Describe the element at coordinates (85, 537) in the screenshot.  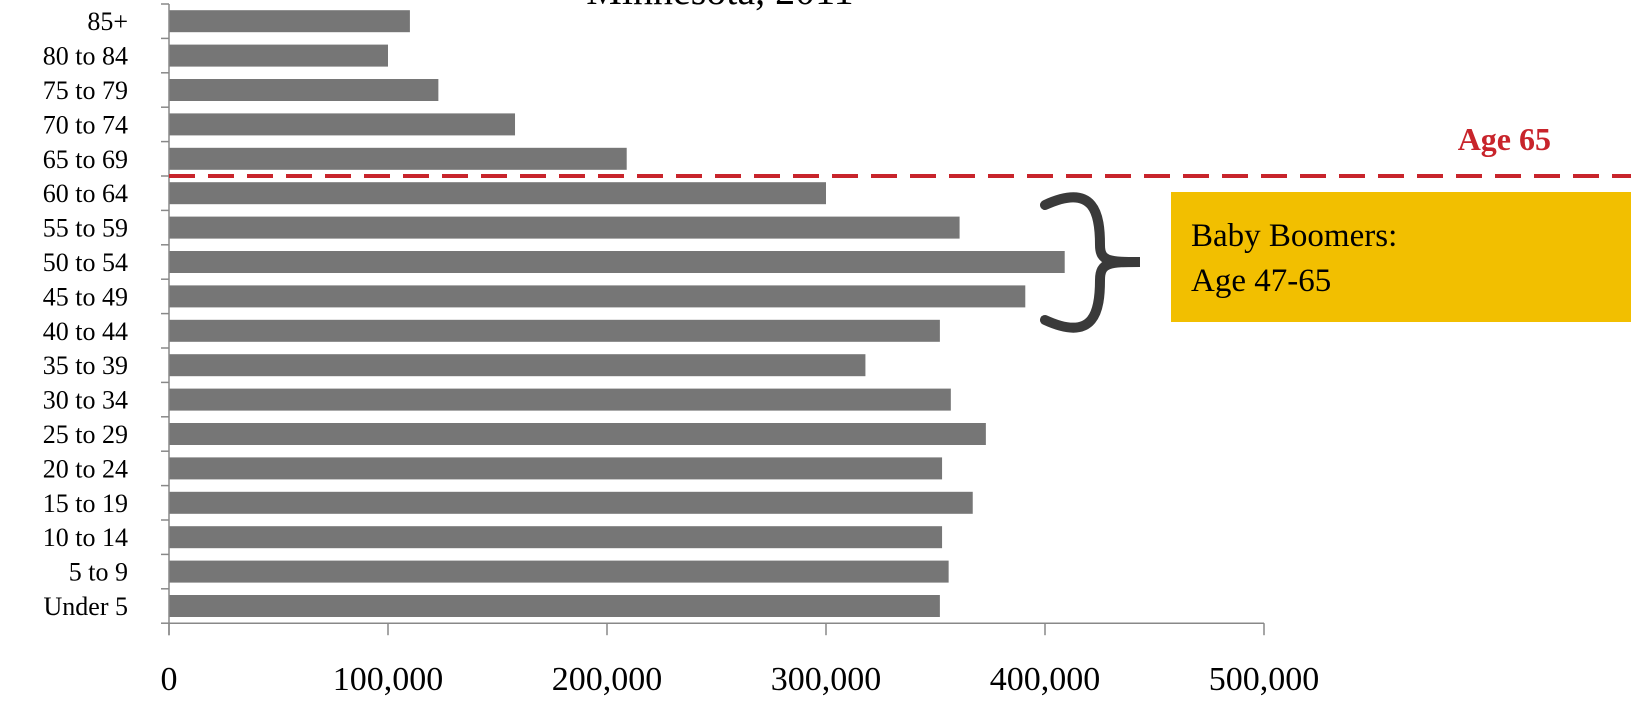
I see `category-label: 10 to 14` at that location.